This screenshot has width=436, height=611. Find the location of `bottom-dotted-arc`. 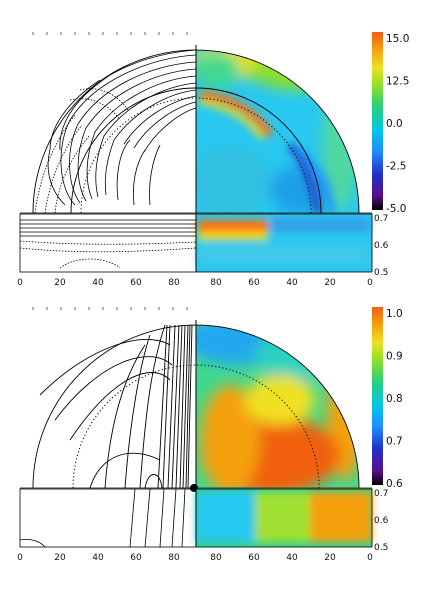

bottom-dotted-arc is located at coordinates (196, 426).